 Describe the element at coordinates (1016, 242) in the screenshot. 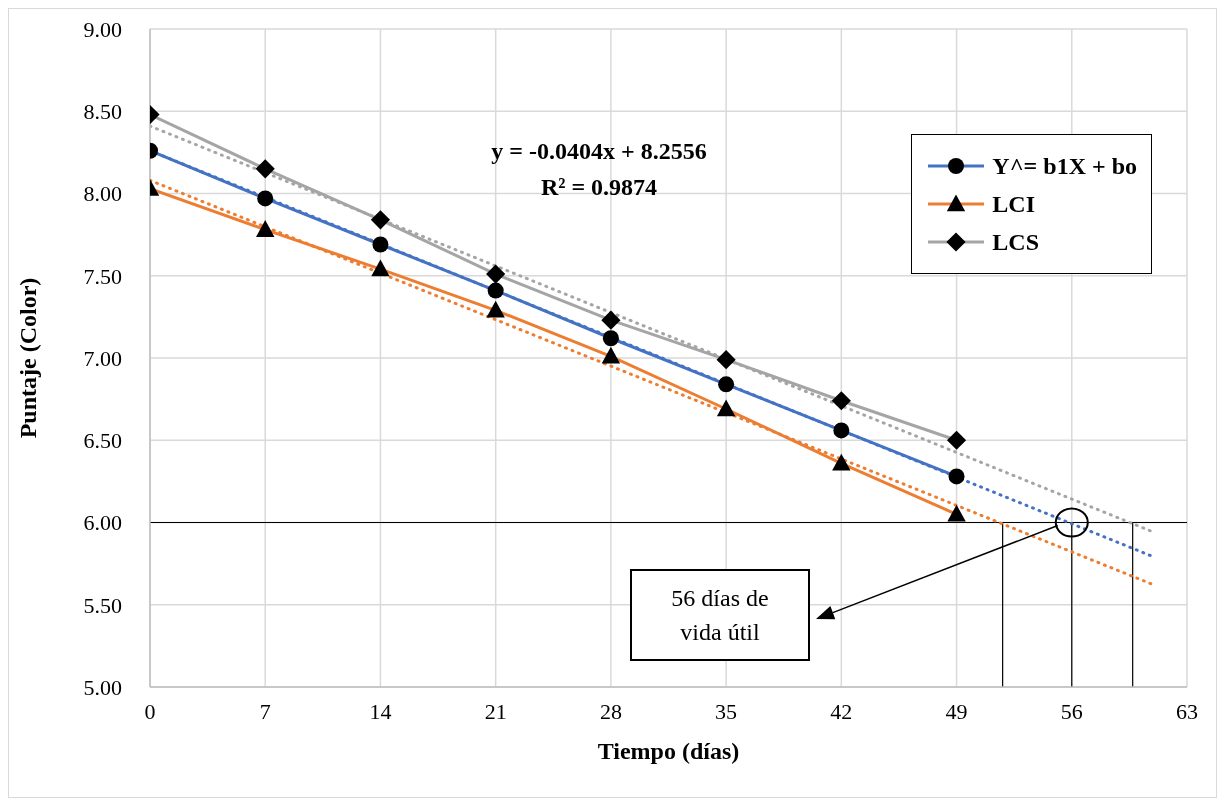

I see `legend-label: LCS` at that location.